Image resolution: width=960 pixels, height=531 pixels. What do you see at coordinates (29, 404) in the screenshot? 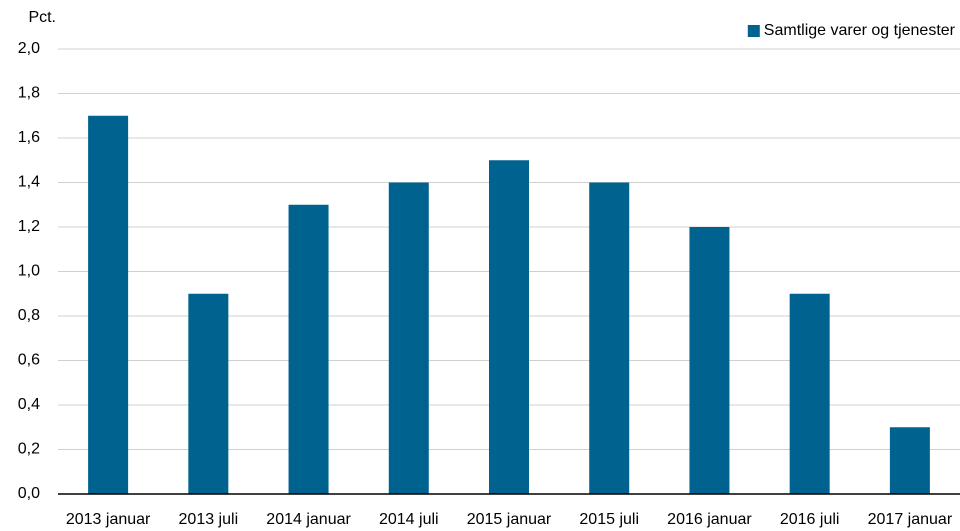
I see `y-tick-label: 0,4` at bounding box center [29, 404].